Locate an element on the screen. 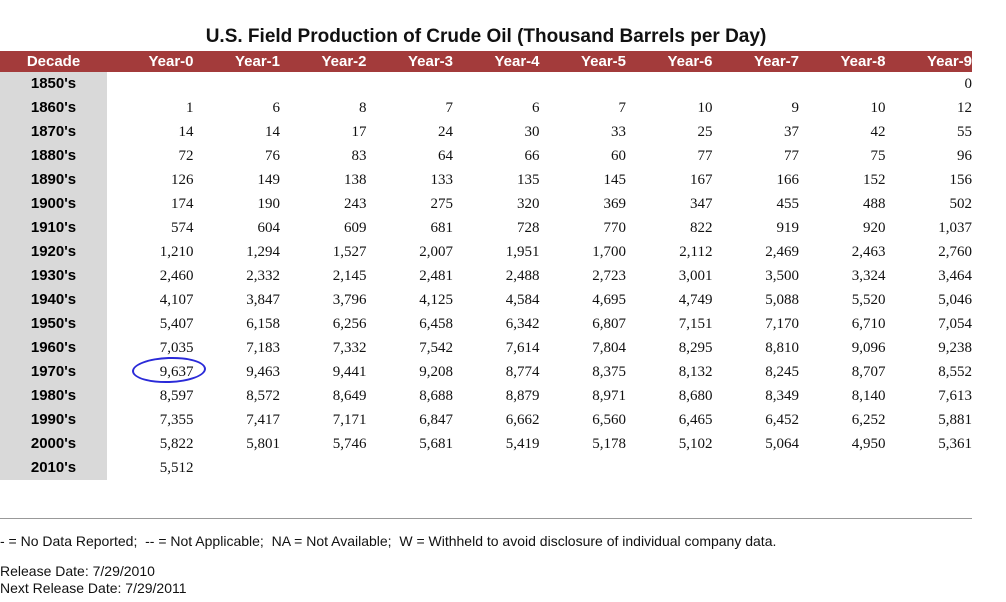 The height and width of the screenshot is (602, 1006). table-cell: 8,680 is located at coordinates (695, 396).